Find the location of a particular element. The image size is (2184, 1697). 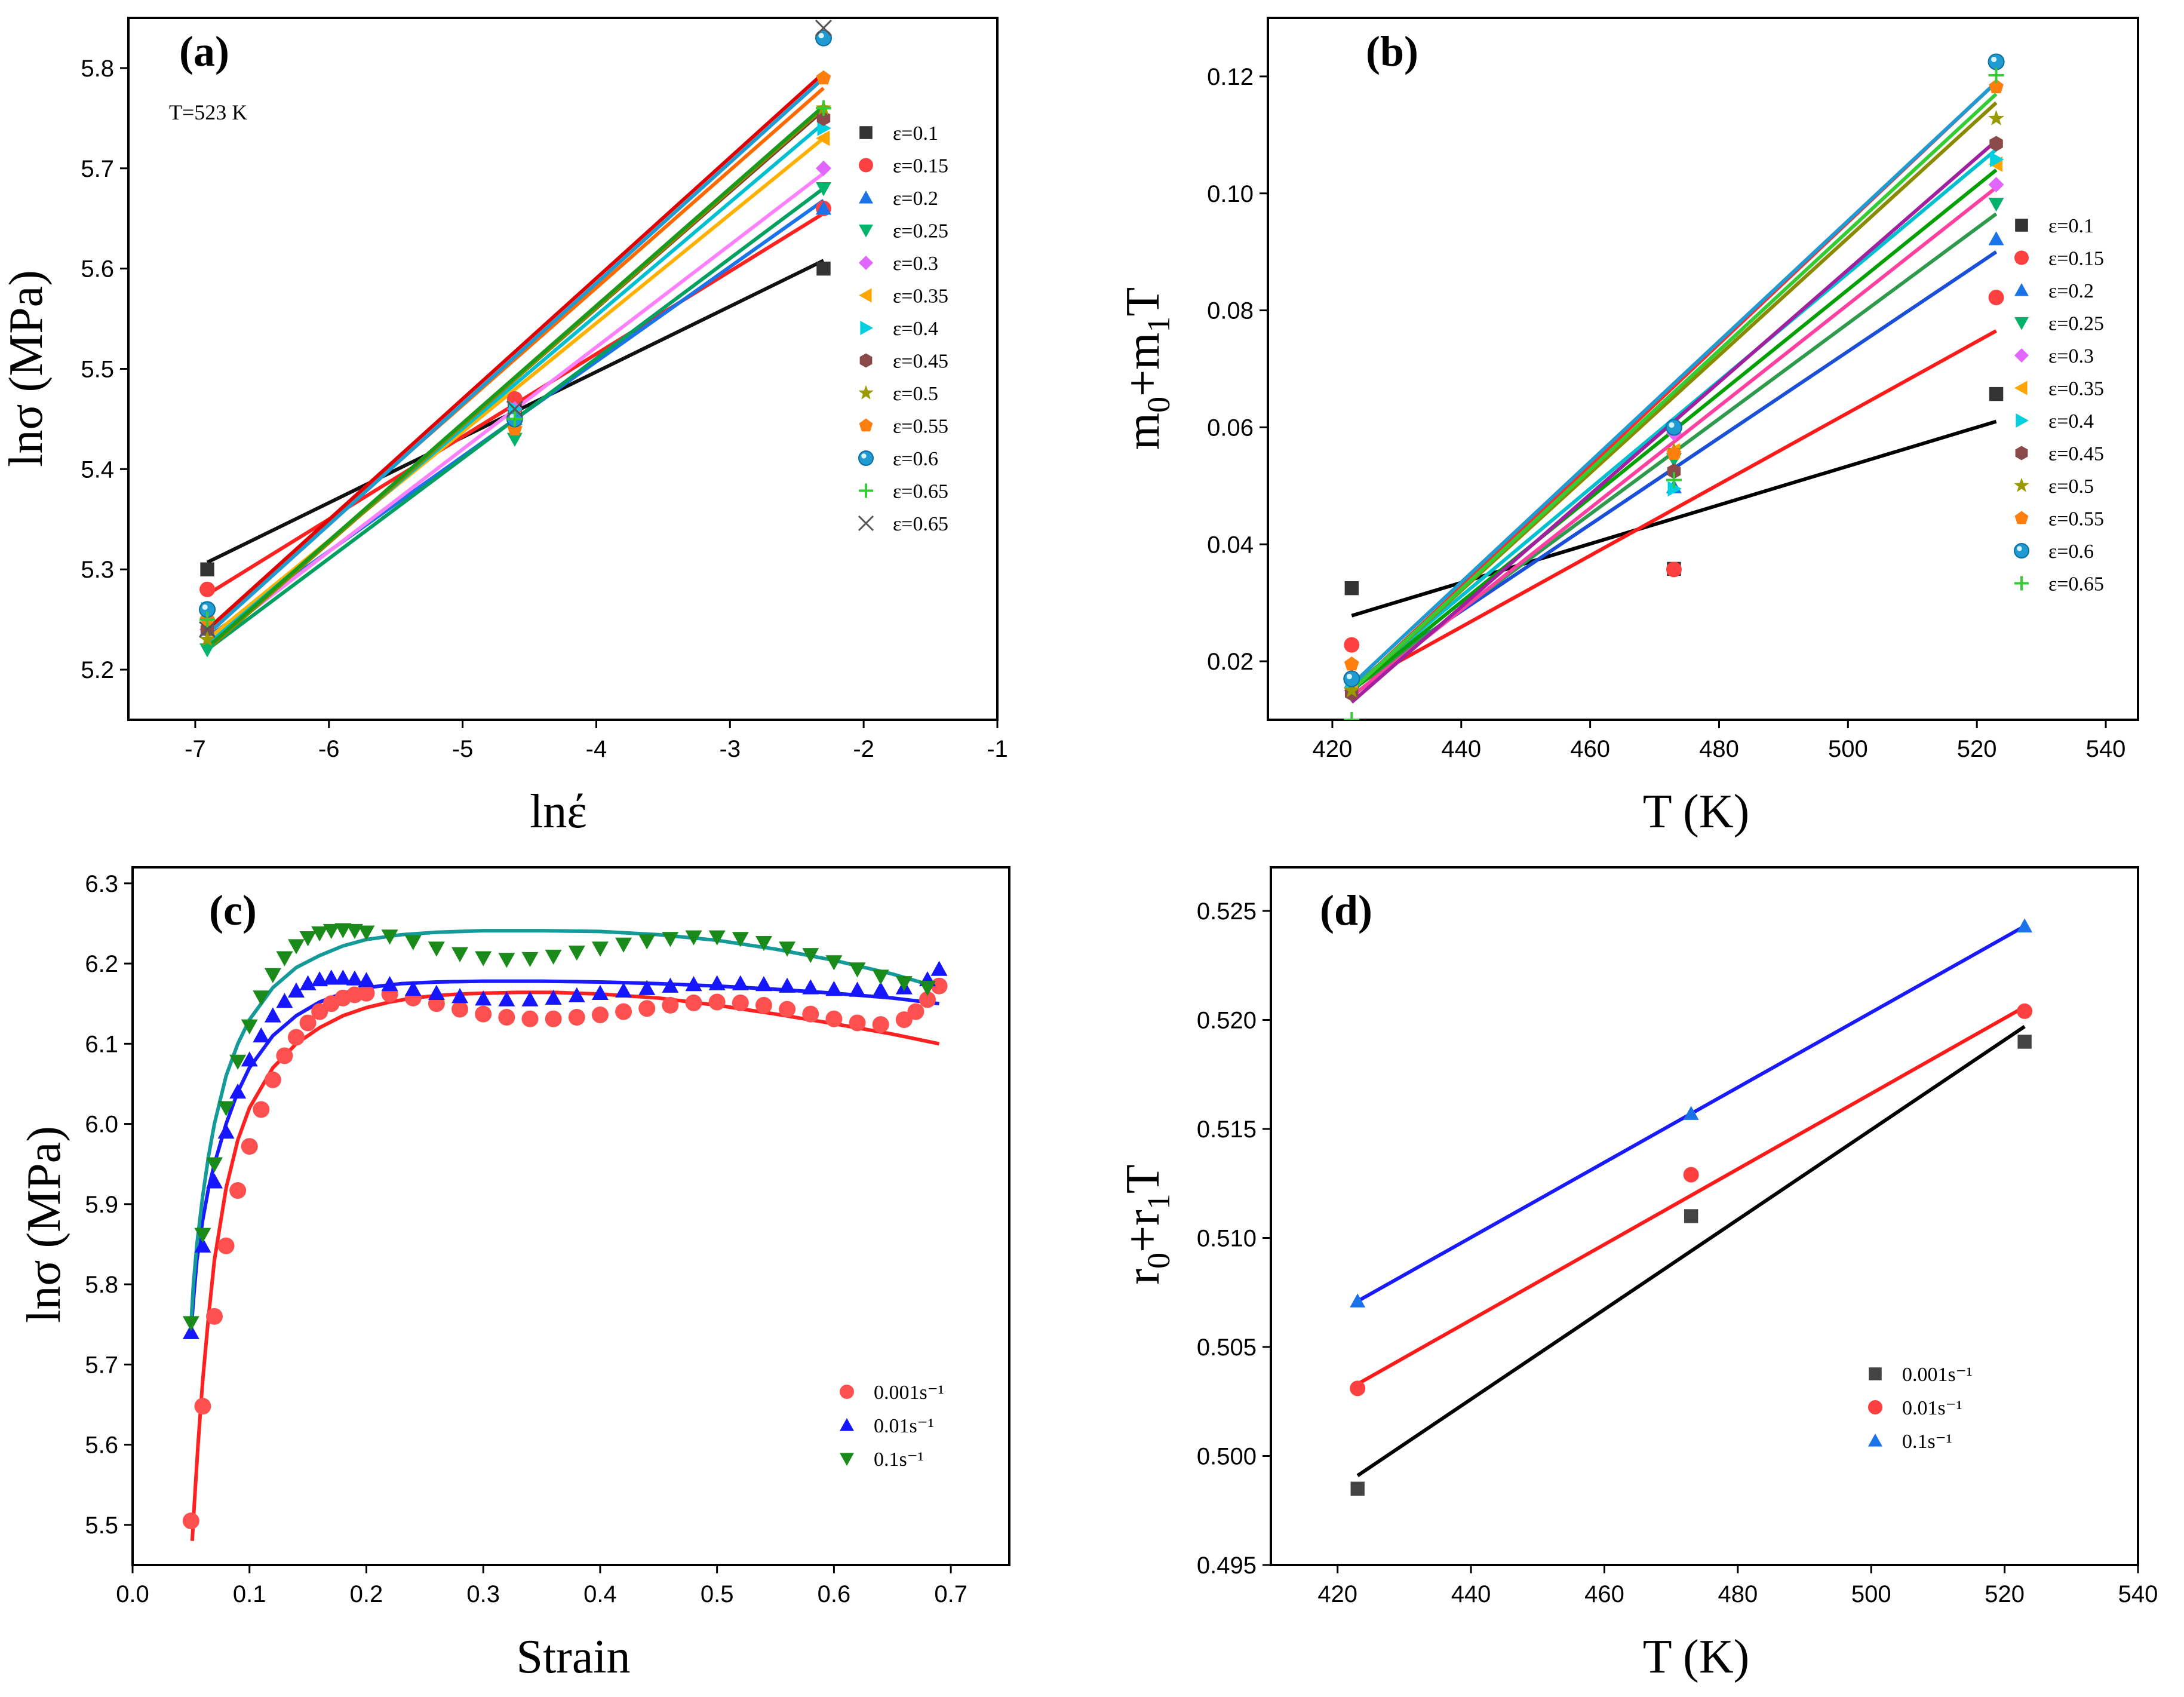

x-tick-label: 0.6 is located at coordinates (834, 1594).